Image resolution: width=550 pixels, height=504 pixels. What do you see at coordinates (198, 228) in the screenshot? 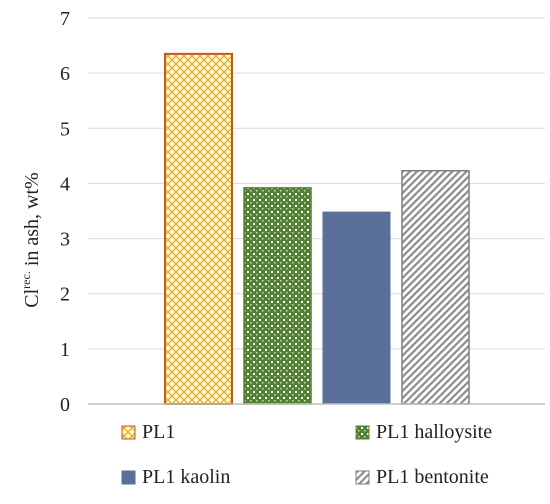
I see `bar-pl1` at bounding box center [198, 228].